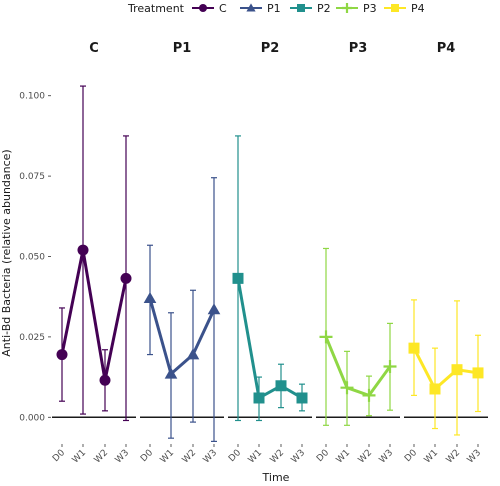 Image resolution: width=500 pixels, height=486 pixels. I want to click on data-point-p1-d0, so click(150, 297).